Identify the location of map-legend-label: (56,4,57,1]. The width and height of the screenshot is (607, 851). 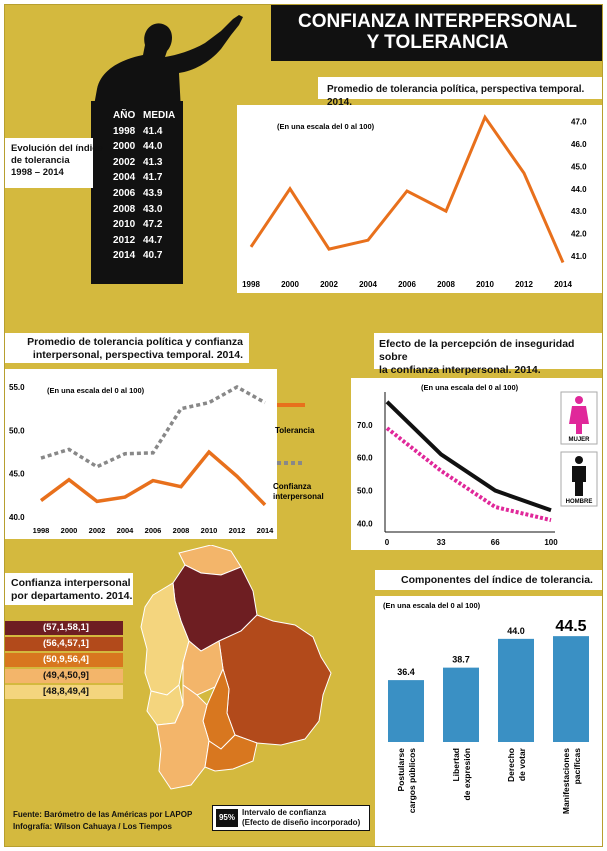
(66, 643).